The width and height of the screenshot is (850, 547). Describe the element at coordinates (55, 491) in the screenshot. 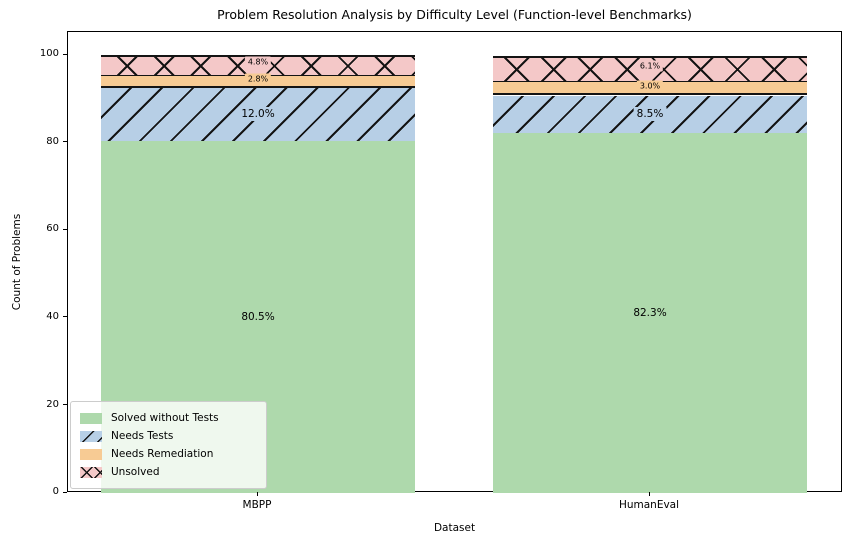

I see `y-tick-label: 0` at that location.